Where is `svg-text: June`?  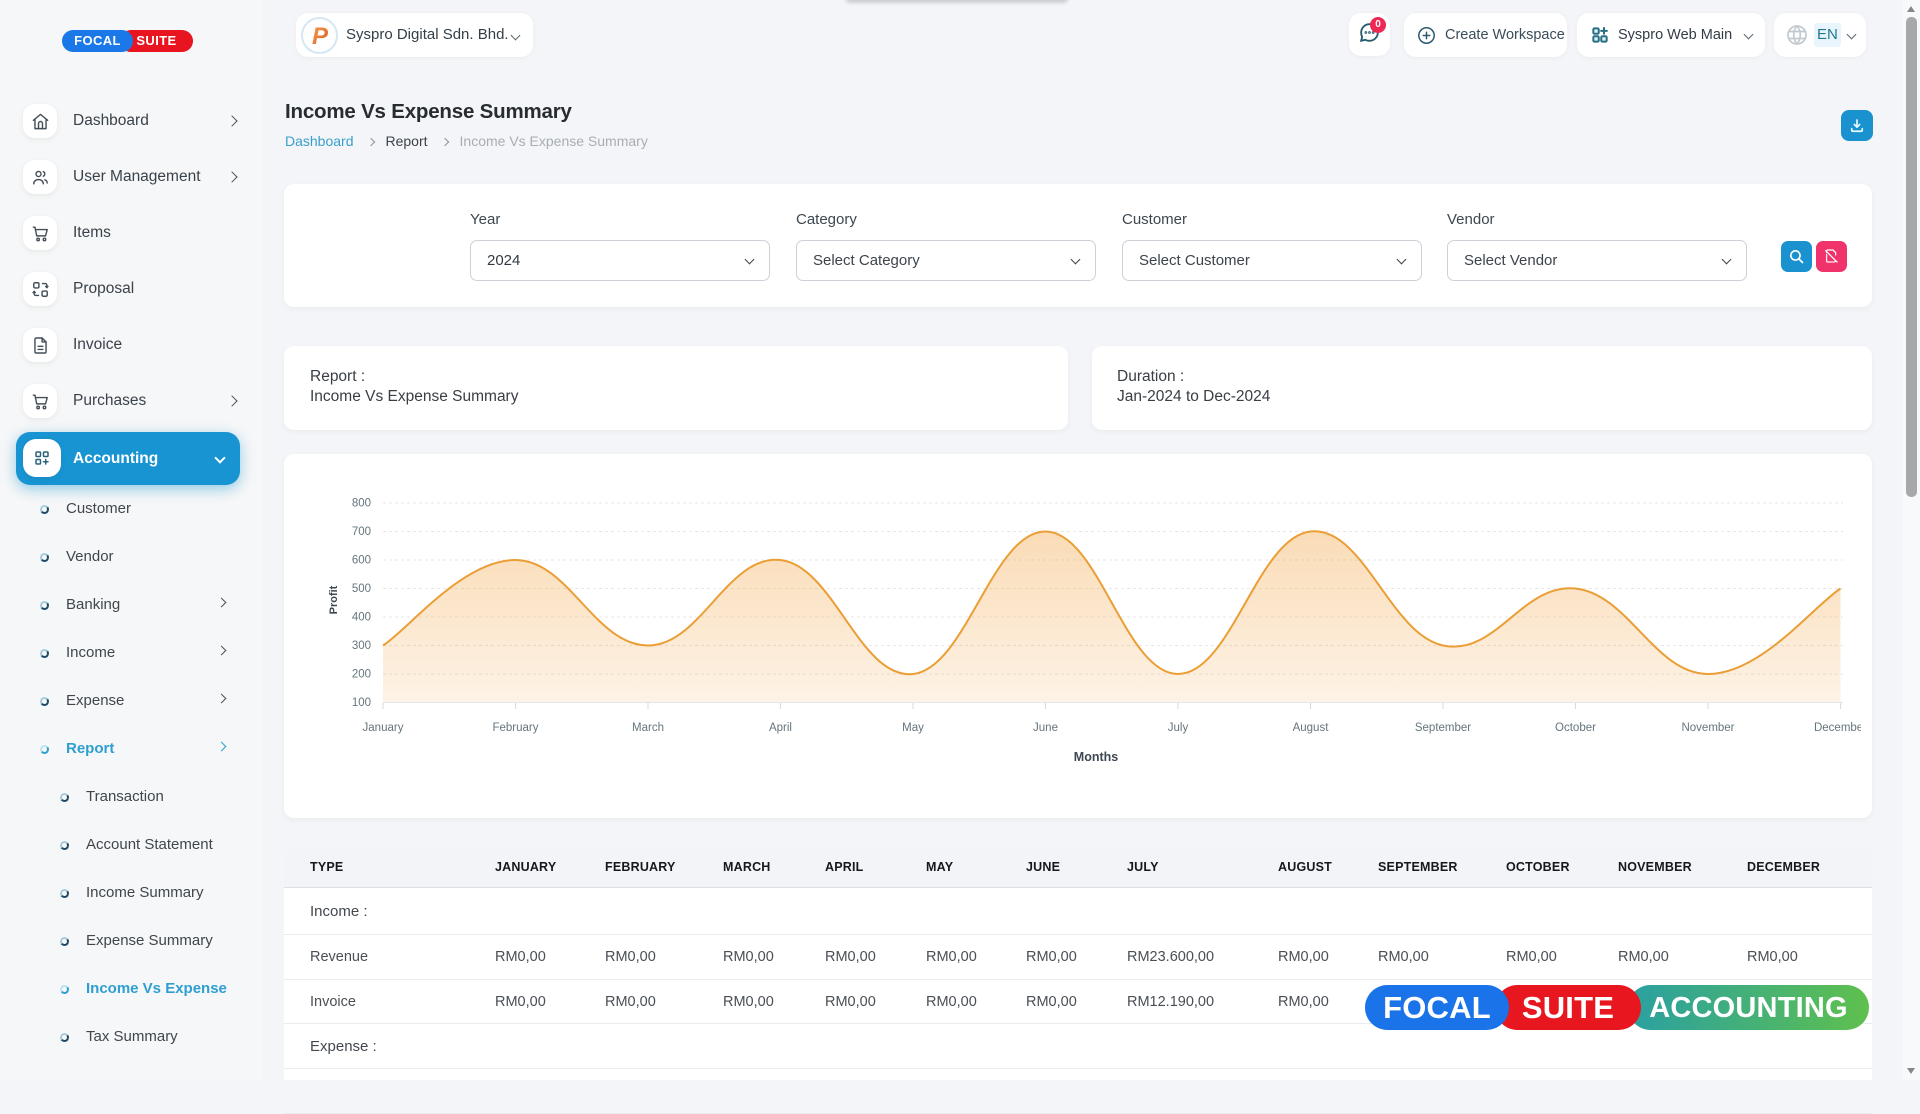 svg-text: June is located at coordinates (1045, 728).